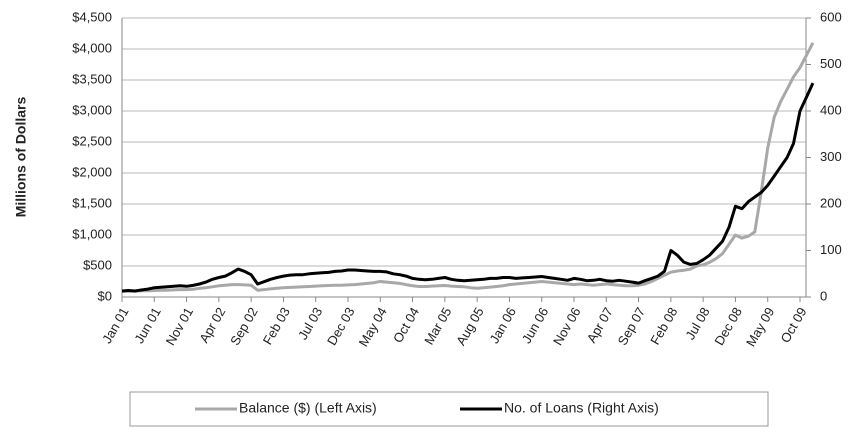 This screenshot has height=432, width=859. I want to click on x-tick-label: Apr 07, so click(600, 325).